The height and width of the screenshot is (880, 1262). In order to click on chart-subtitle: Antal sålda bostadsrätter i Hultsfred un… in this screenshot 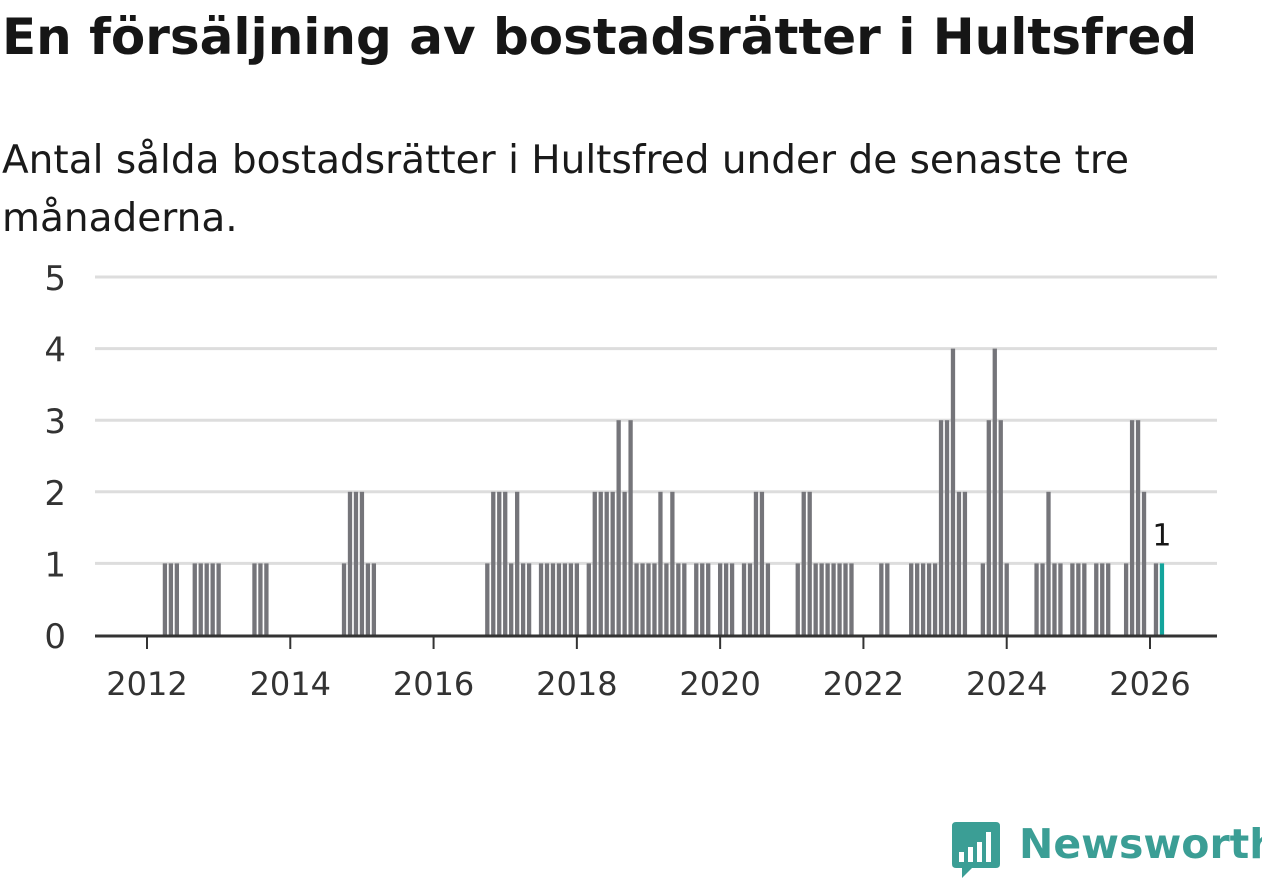, I will do `click(566, 189)`.